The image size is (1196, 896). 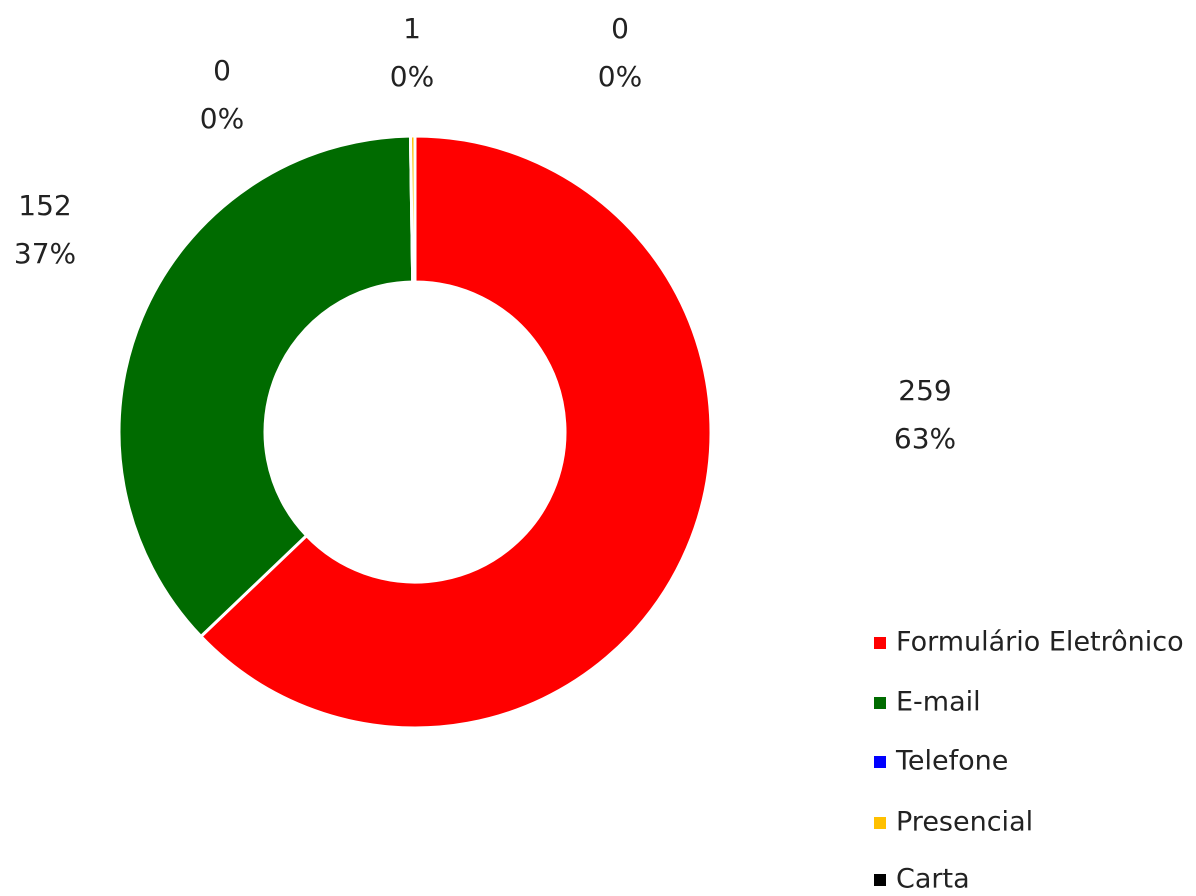 I want to click on legend-text: Carta, so click(x=933, y=879).